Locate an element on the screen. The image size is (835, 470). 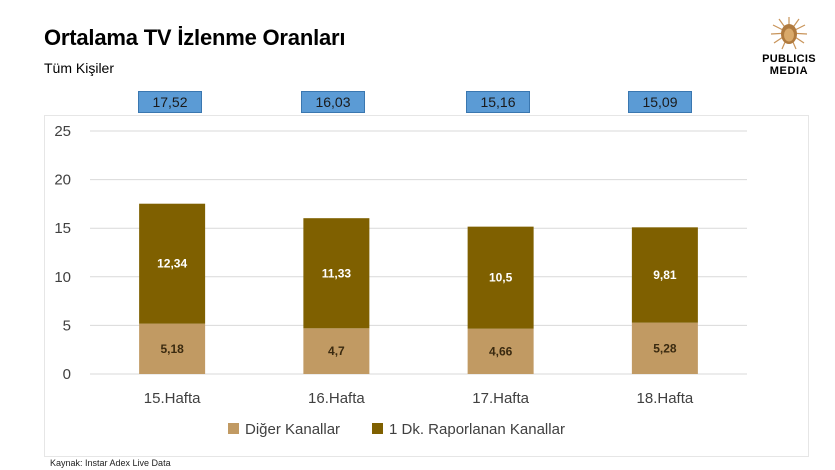
x-tick-label: 15.Hafta is located at coordinates (172, 398).